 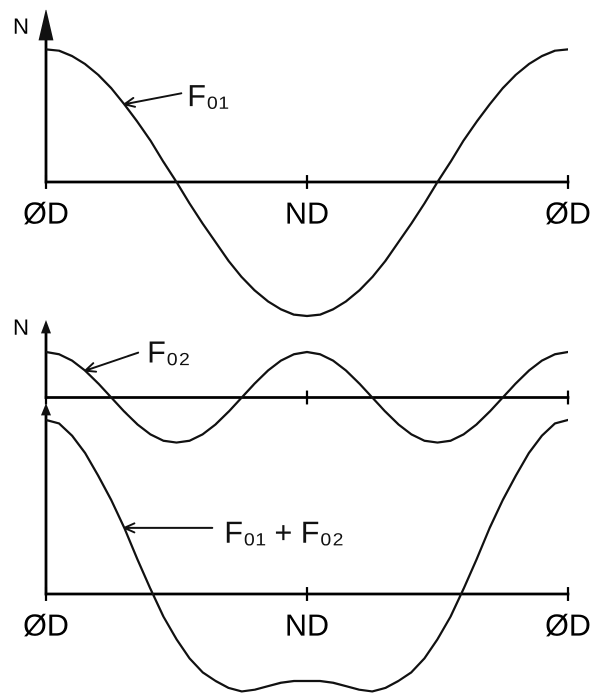 I want to click on legend-label: F₀₁ + F₀₂, so click(x=284, y=534).